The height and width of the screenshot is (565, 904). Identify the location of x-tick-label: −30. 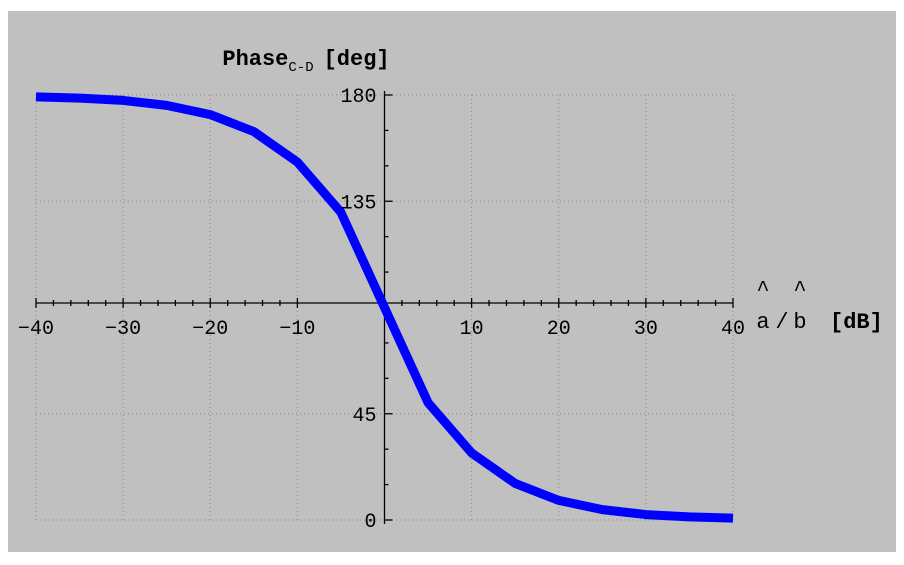
(123, 329).